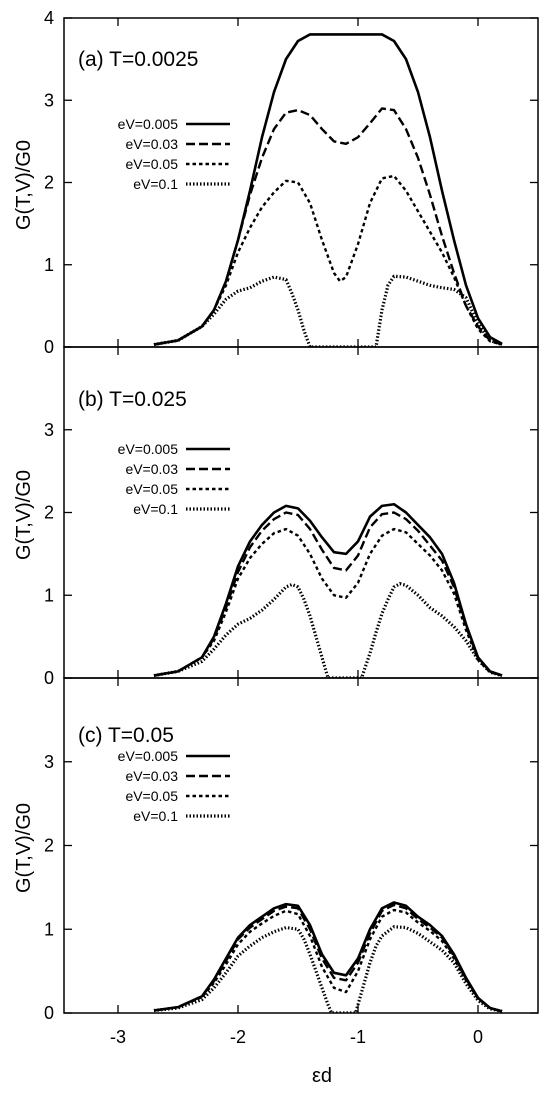  Describe the element at coordinates (478, 1037) in the screenshot. I see `x-tick-label: 0` at that location.